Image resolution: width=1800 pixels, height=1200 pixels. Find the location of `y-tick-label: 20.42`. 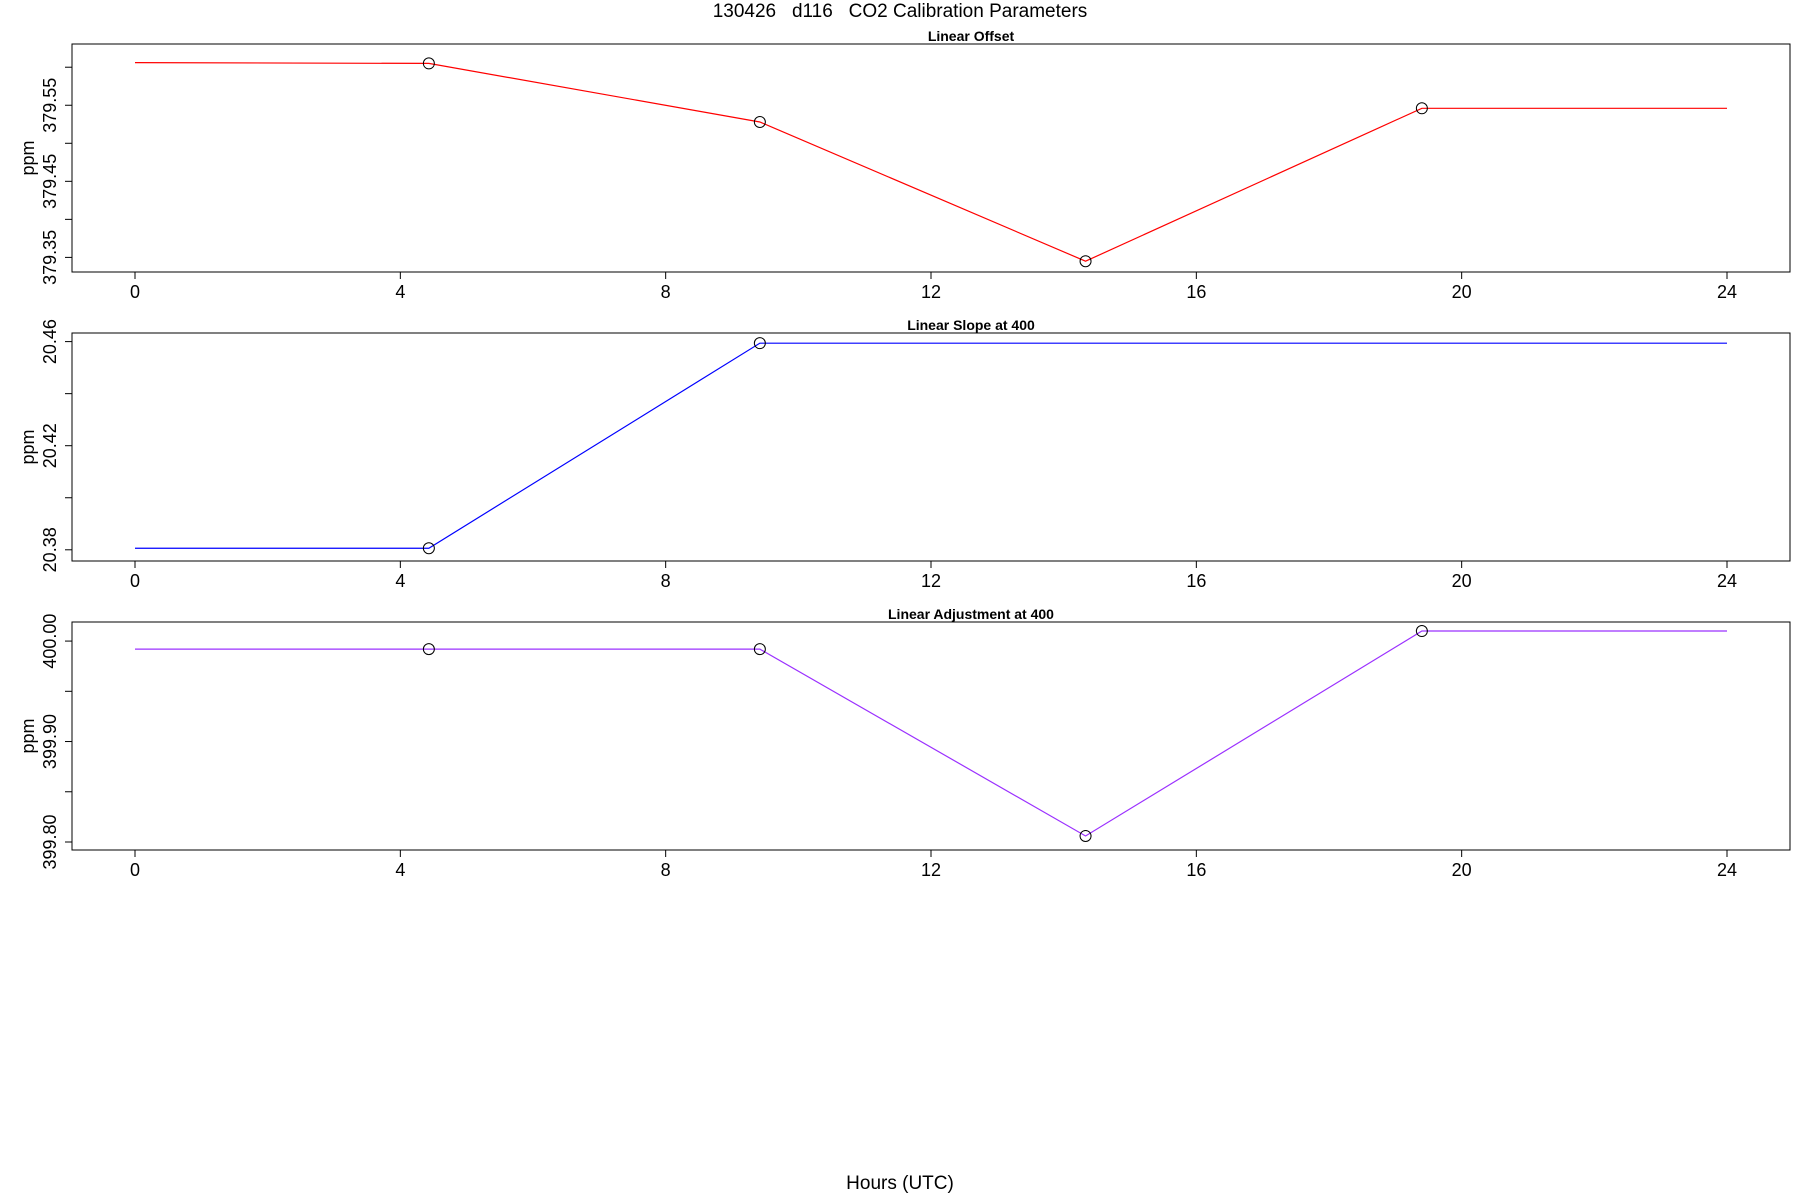

y-tick-label: 20.42 is located at coordinates (50, 445).